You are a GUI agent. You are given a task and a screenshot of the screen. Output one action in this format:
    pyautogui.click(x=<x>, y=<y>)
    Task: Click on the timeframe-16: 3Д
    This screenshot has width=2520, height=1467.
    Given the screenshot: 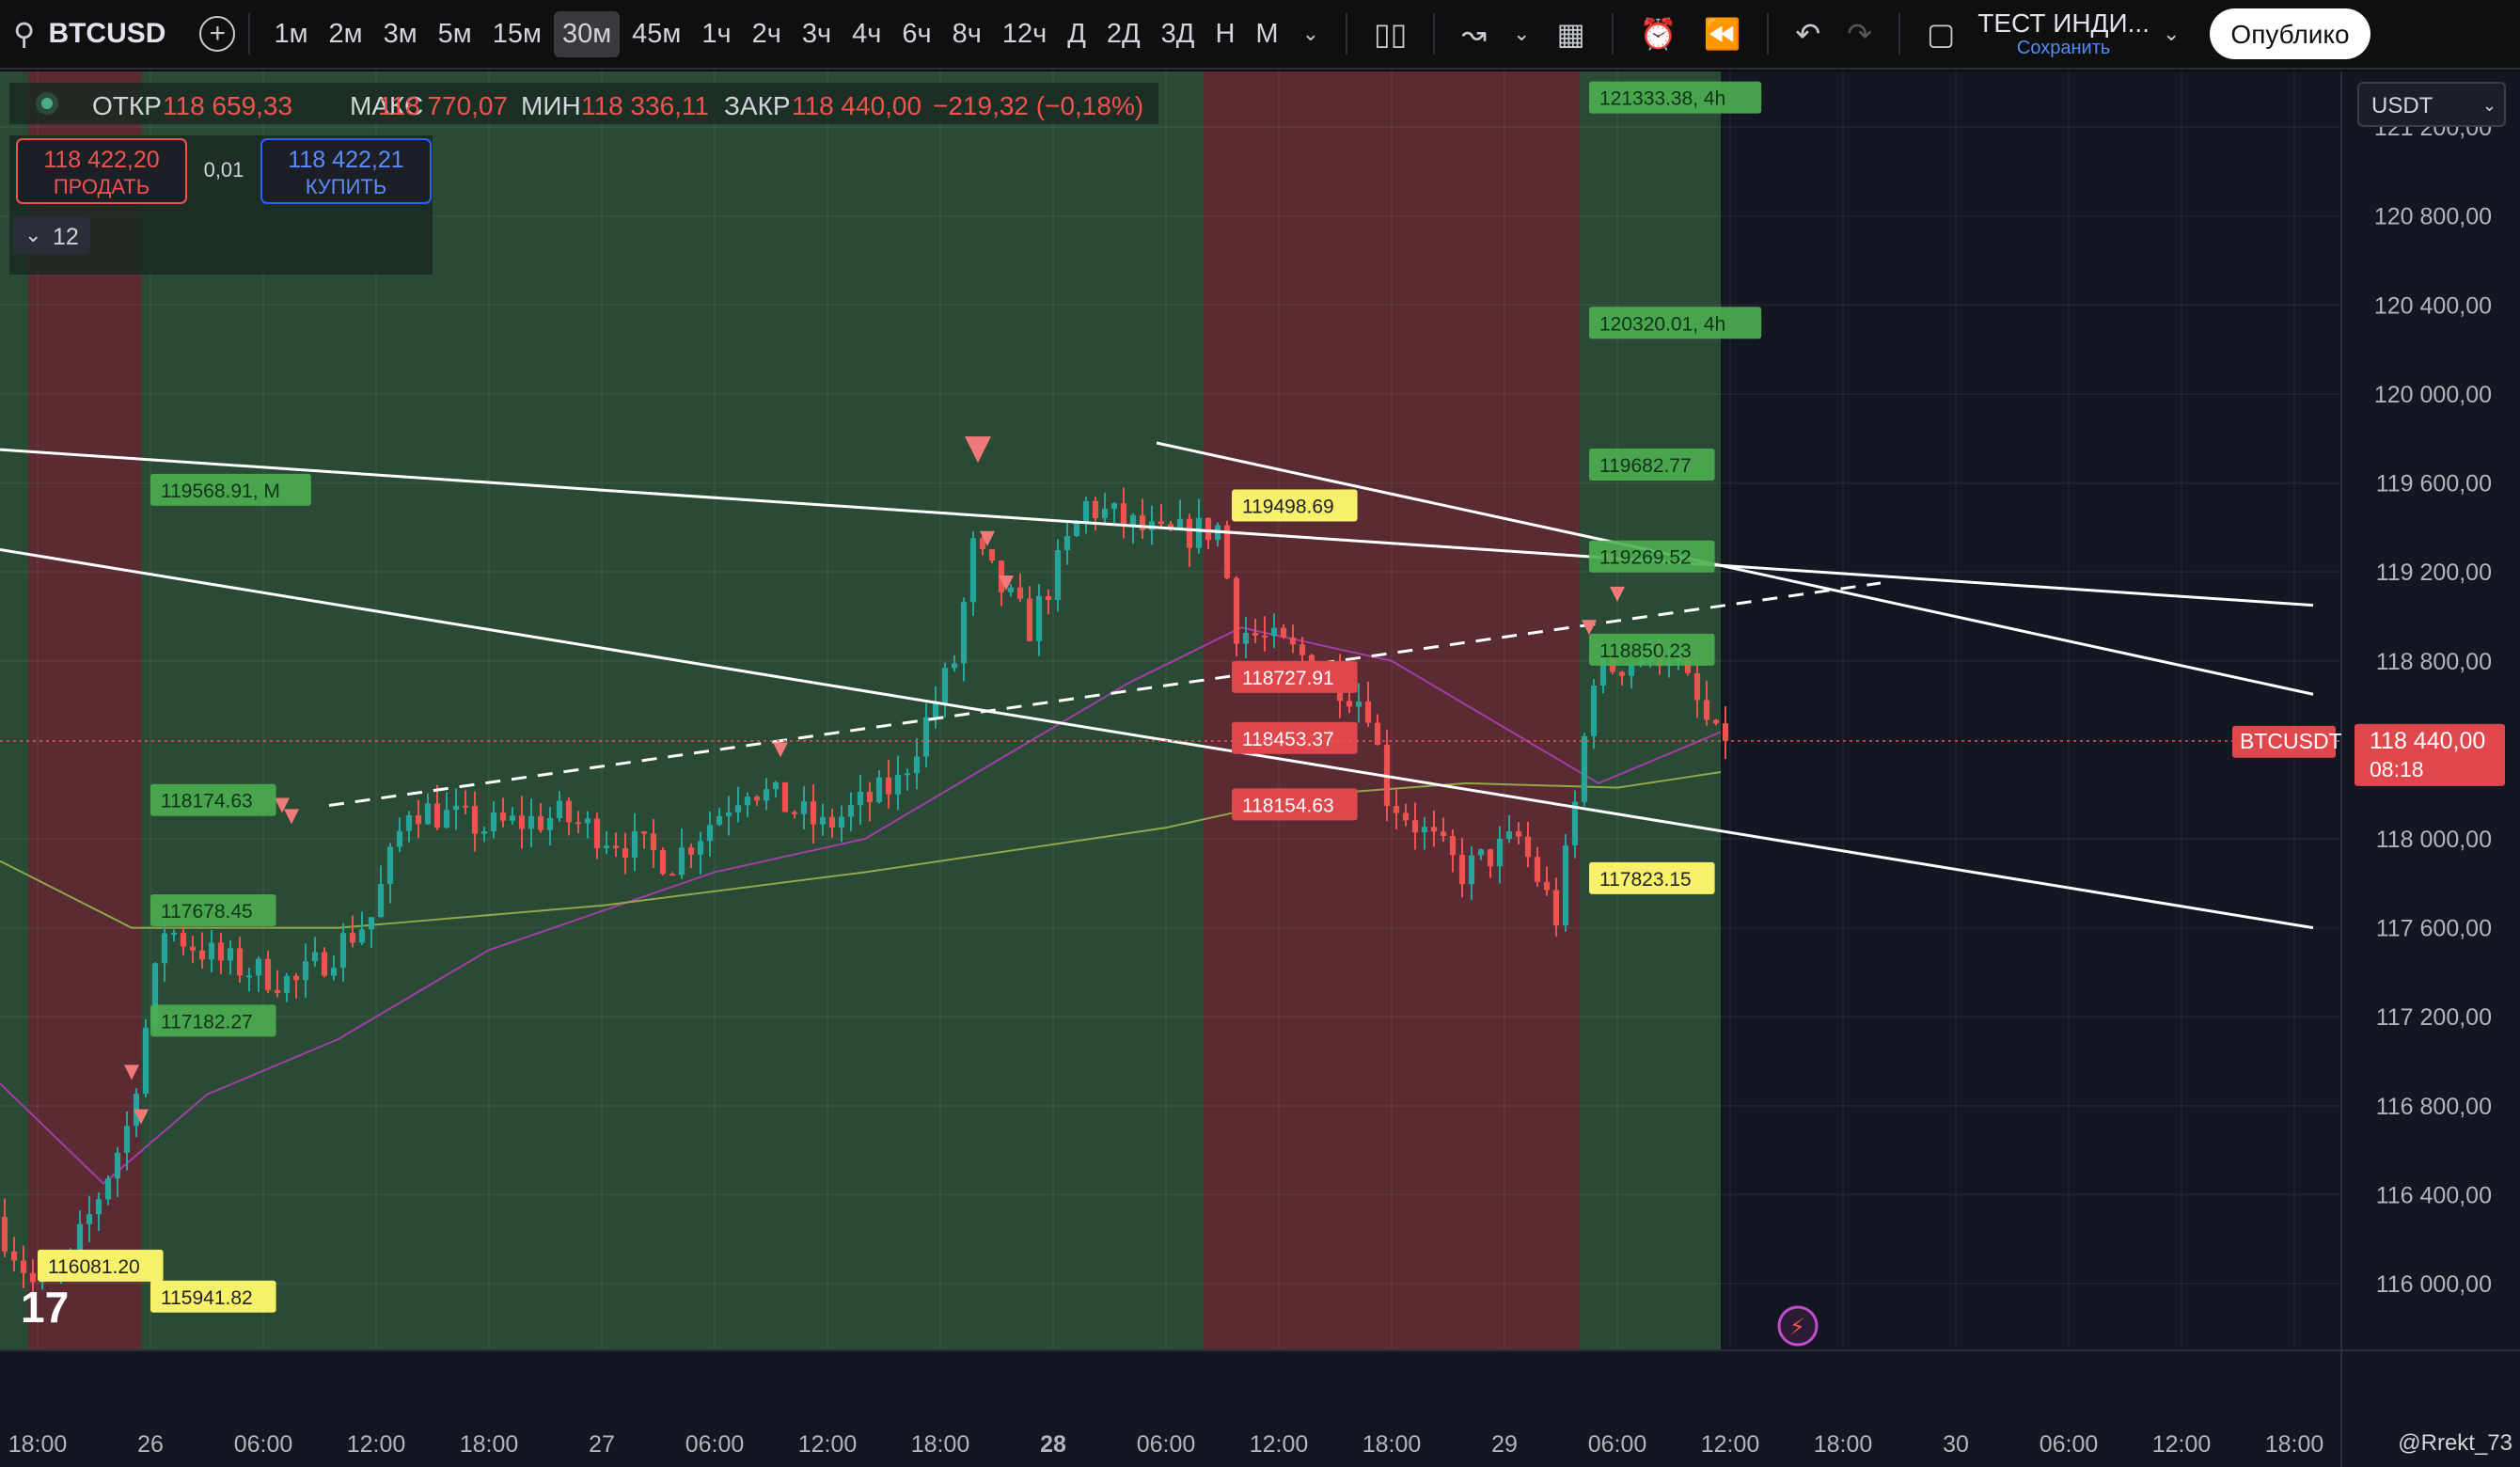 What is the action you would take?
    pyautogui.click(x=1177, y=33)
    